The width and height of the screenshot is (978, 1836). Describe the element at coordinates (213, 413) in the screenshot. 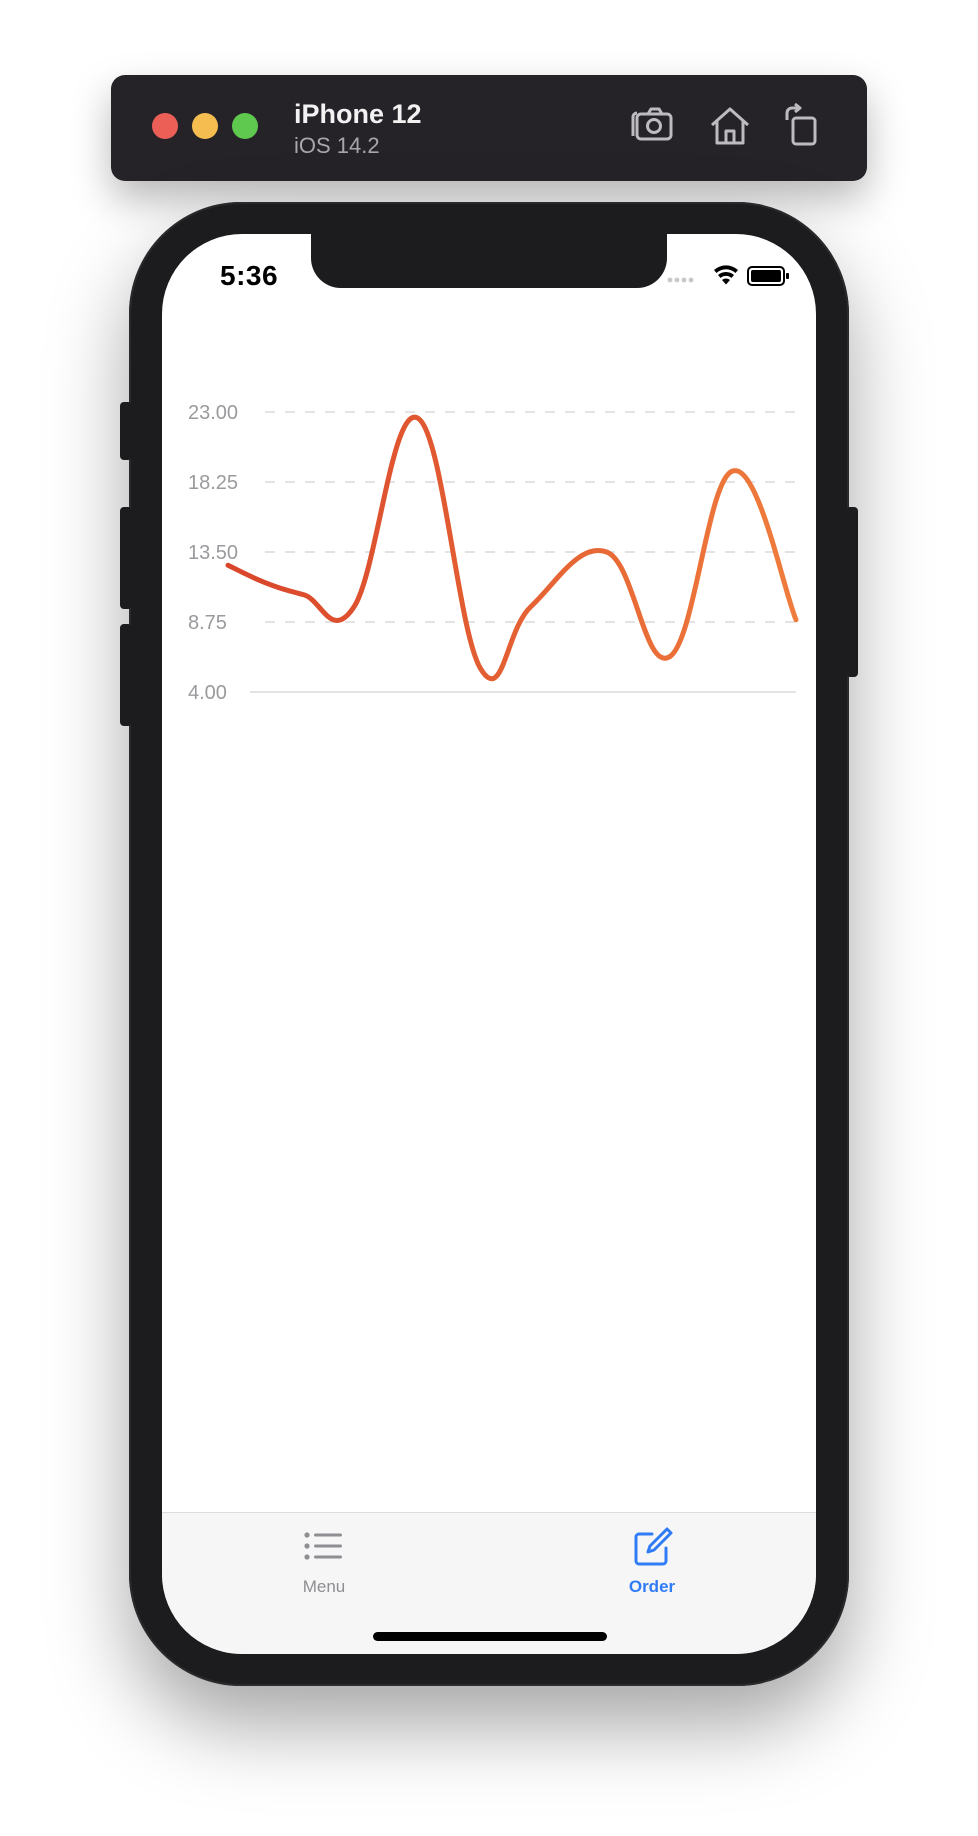

I see `y-tick-label: 23.00` at that location.